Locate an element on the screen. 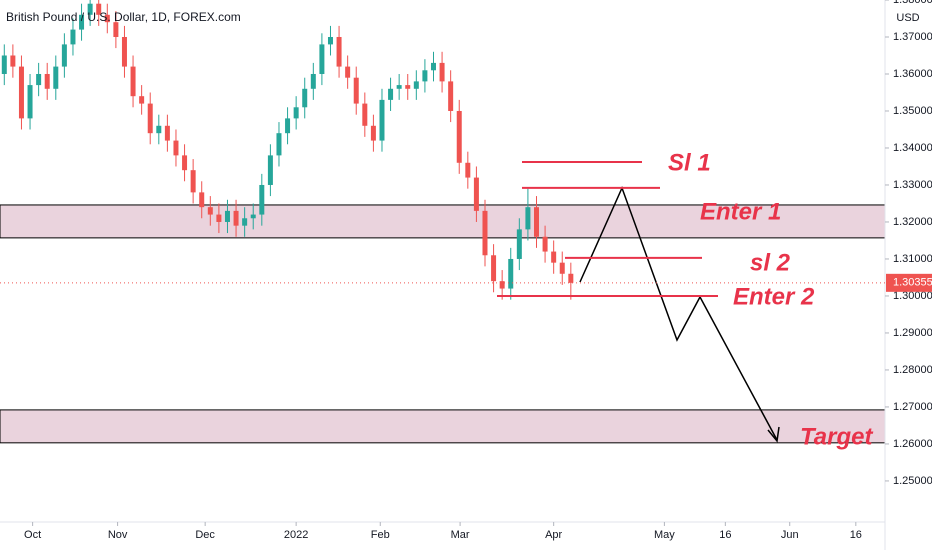 This screenshot has width=932, height=550. y-tick-label: 1.38000 is located at coordinates (912, 3).